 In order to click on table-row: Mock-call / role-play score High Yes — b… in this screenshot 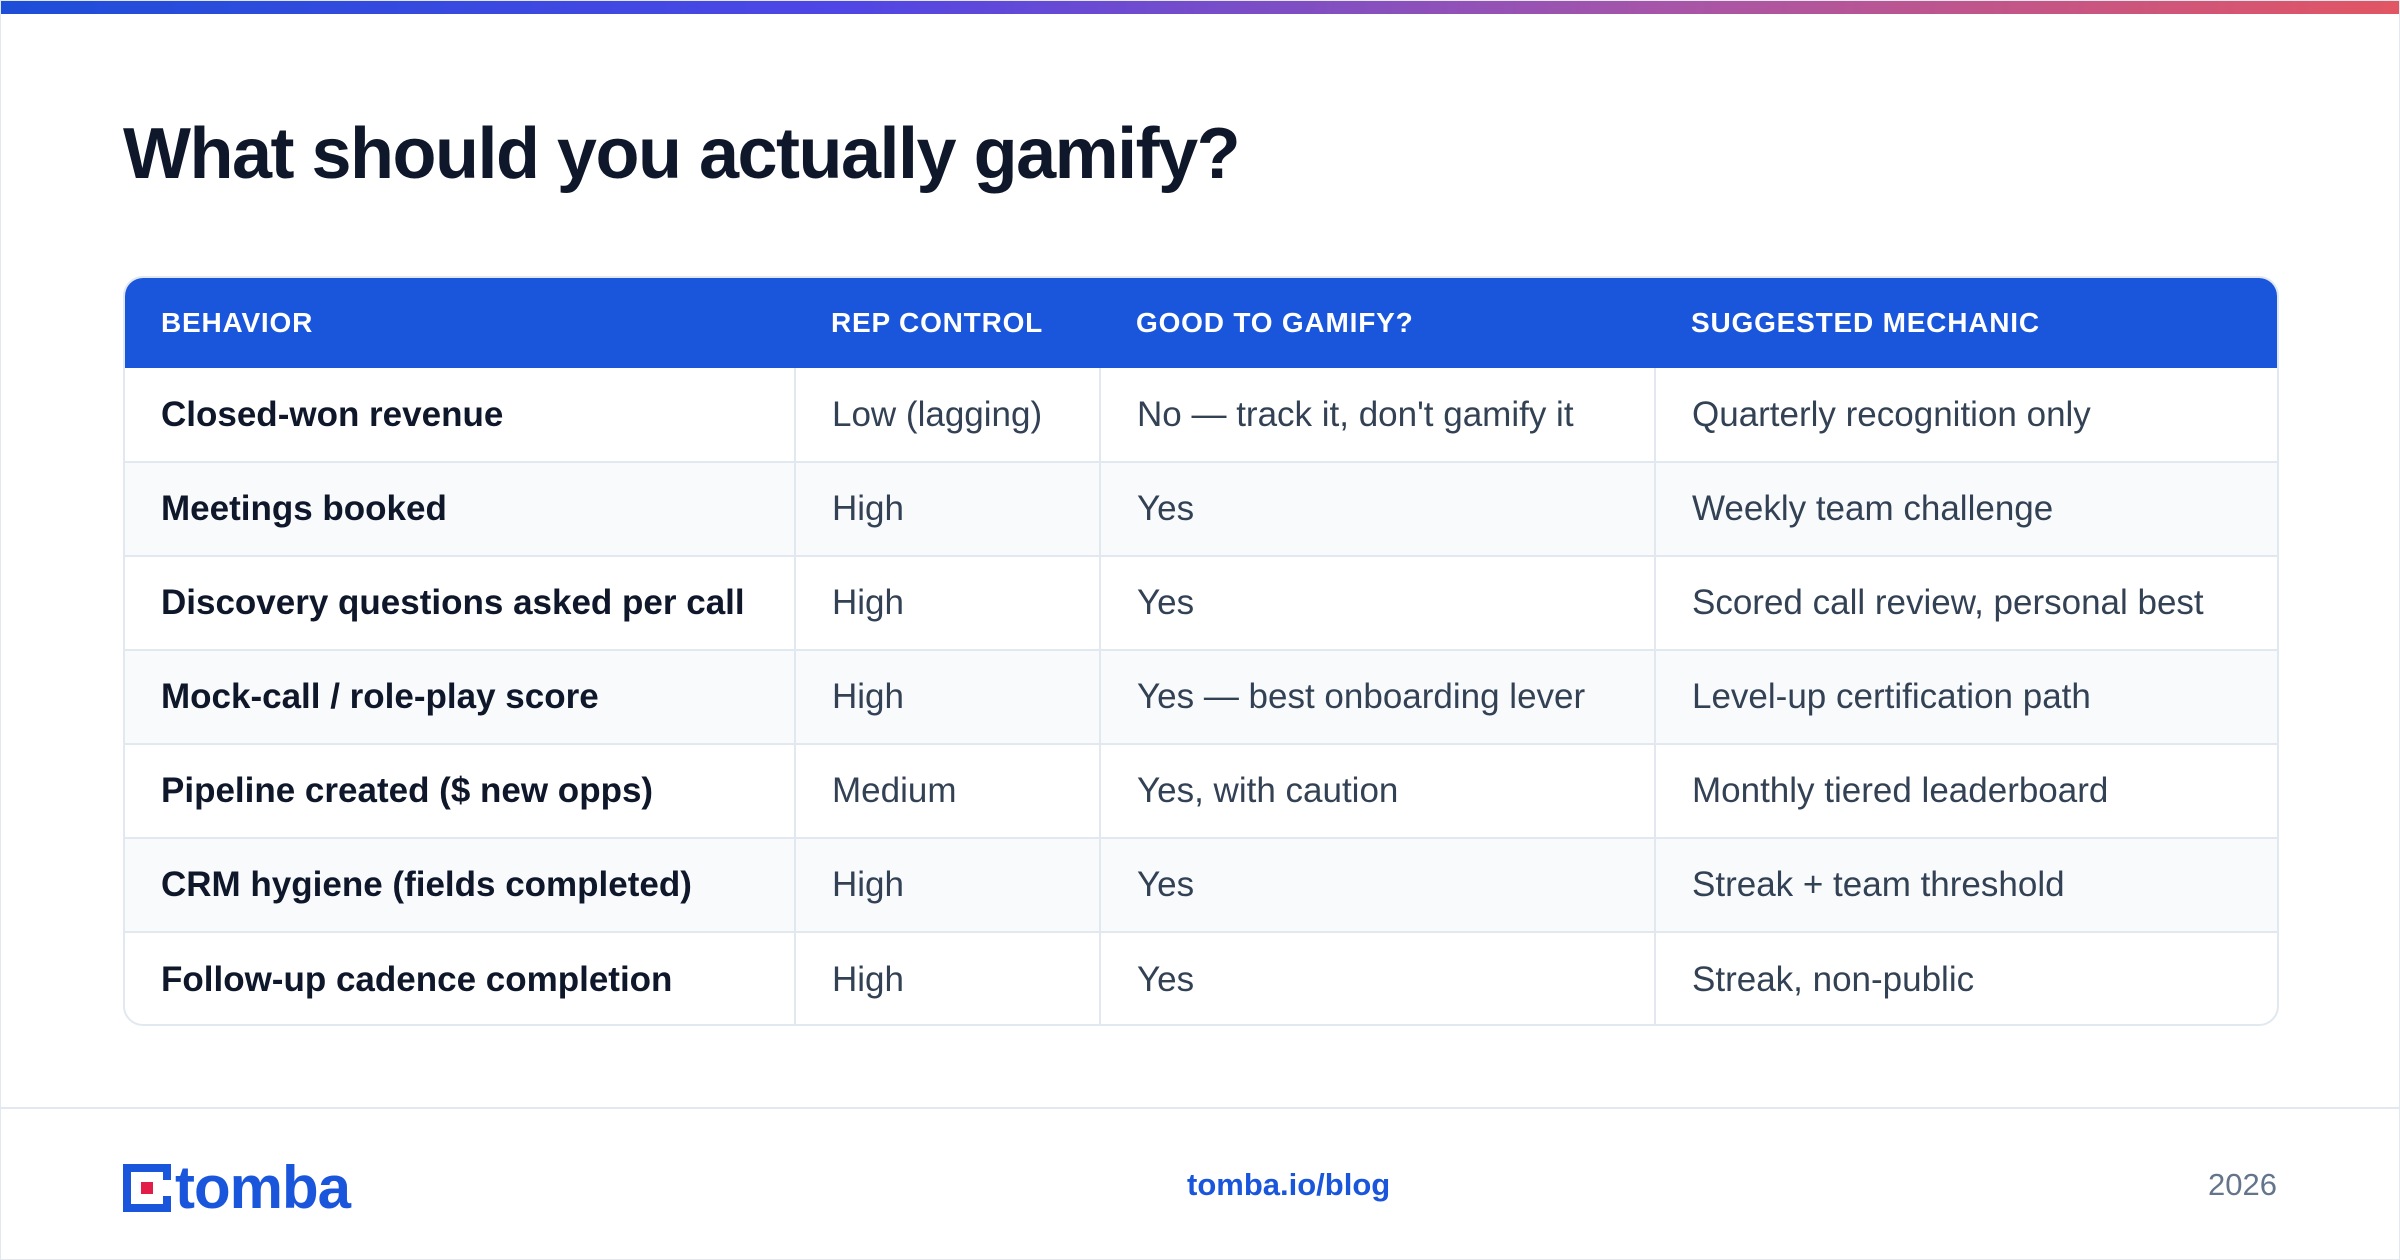, I will do `click(1201, 696)`.